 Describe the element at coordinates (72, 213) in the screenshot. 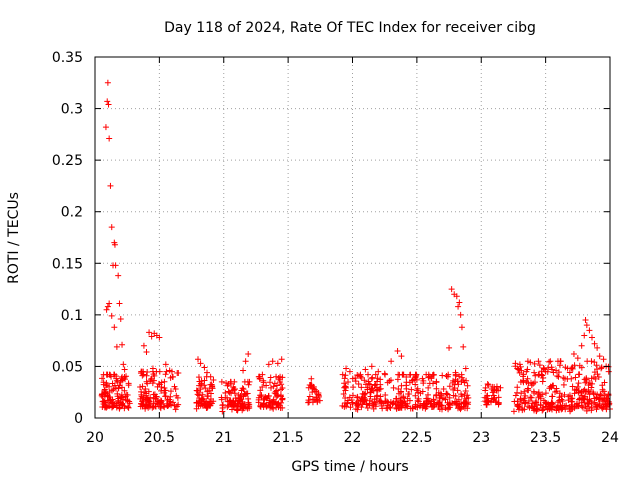

I see `y-tick-label: 0.2` at that location.